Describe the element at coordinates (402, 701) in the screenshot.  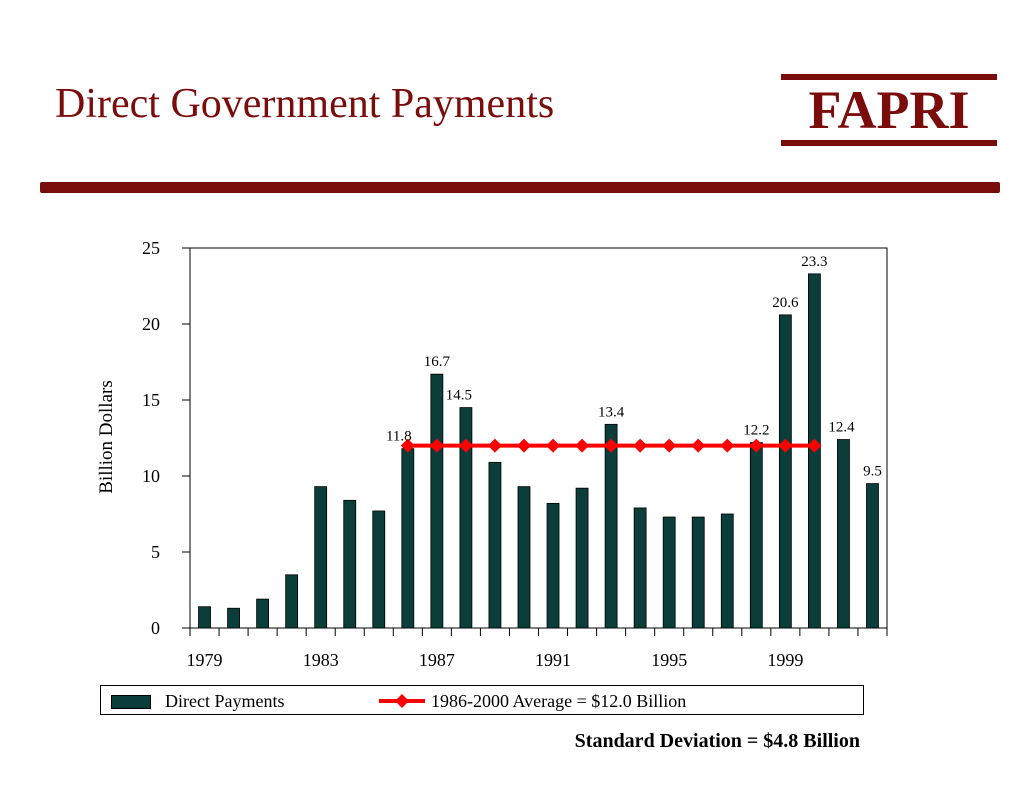
I see `legend-swatch-average` at that location.